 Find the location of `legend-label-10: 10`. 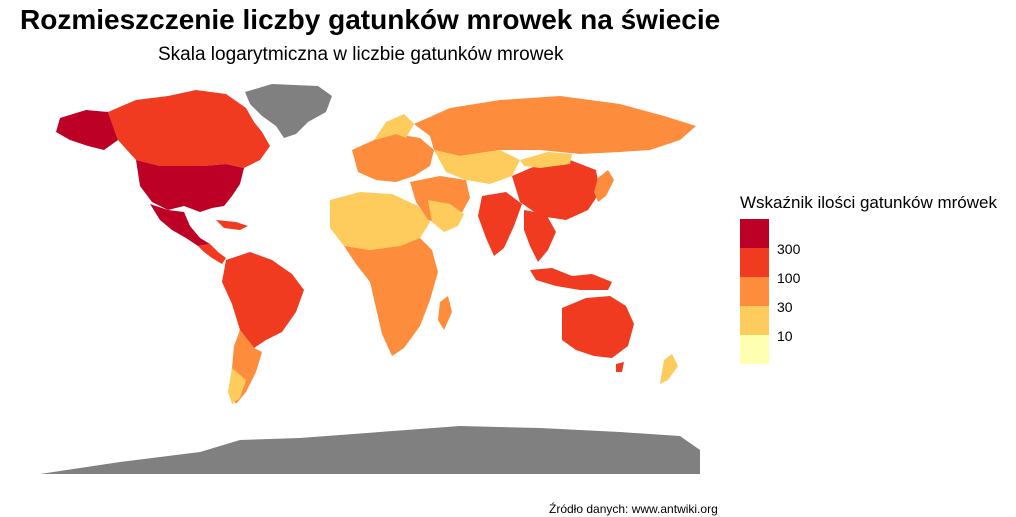

legend-label-10: 10 is located at coordinates (785, 336).